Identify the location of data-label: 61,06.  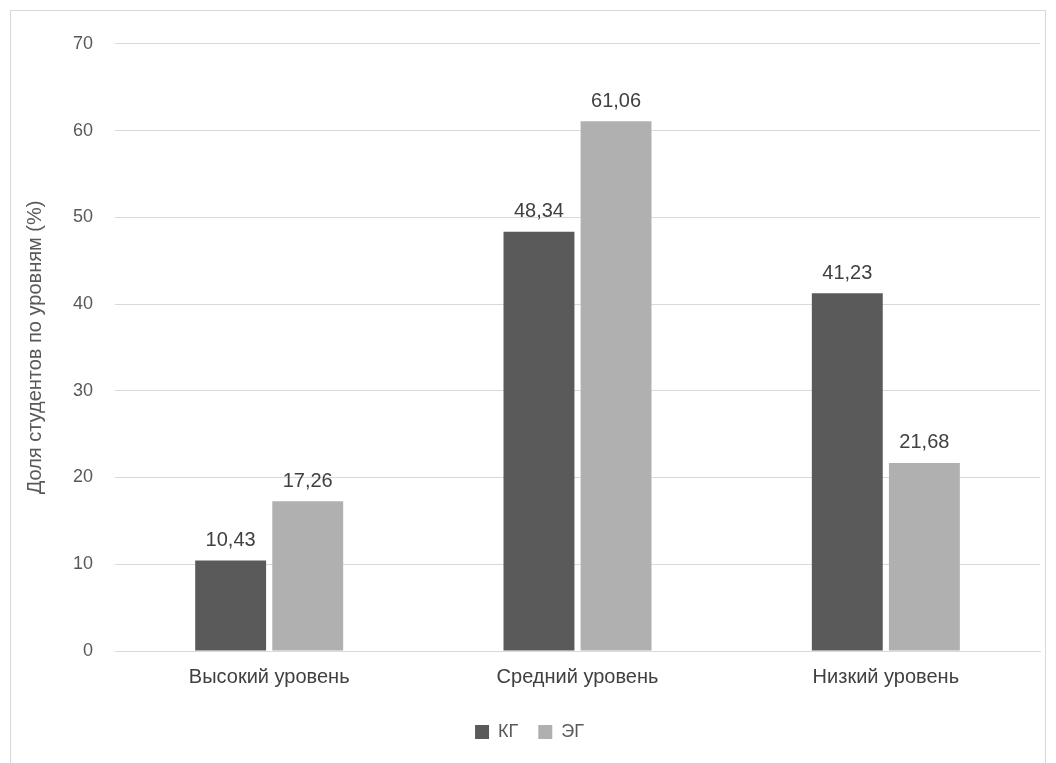
(616, 99).